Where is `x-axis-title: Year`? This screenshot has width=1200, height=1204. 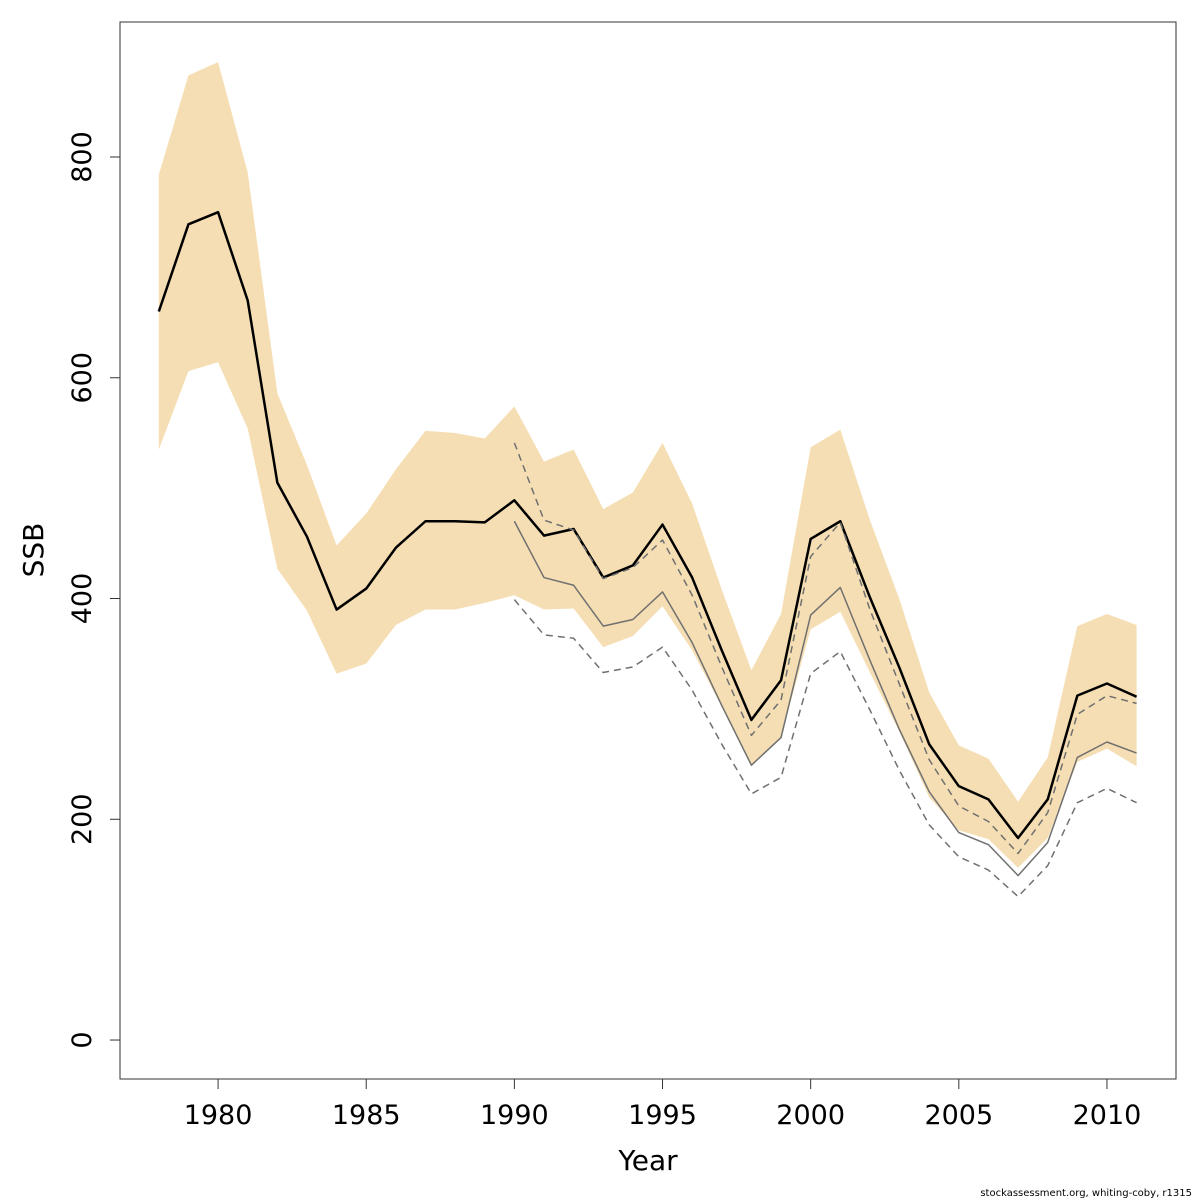
x-axis-title: Year is located at coordinates (647, 1160).